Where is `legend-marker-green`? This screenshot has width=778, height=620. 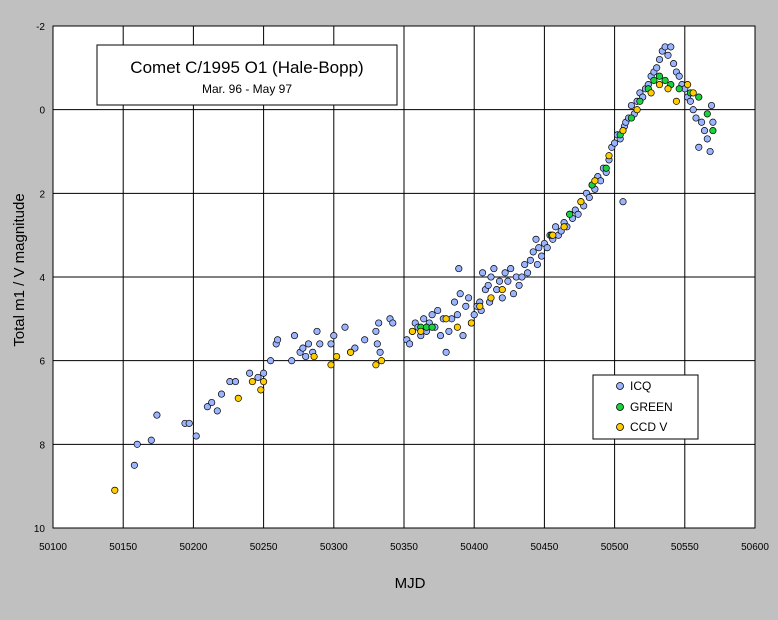
legend-marker-green is located at coordinates (620, 407).